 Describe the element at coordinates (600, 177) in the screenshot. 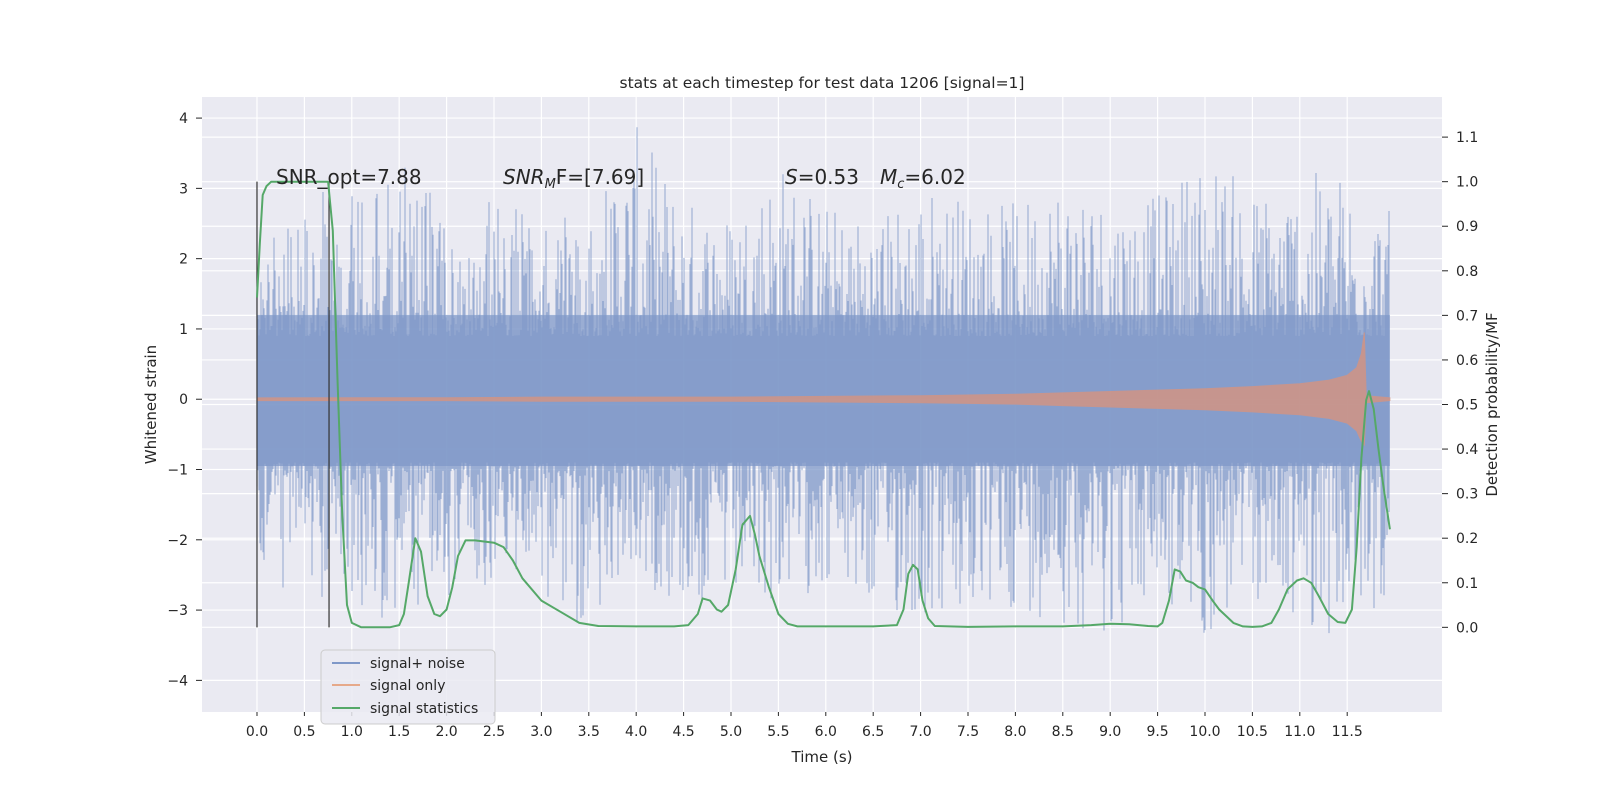

I see `annotation-snr-mf-tail: F=[7.69]` at that location.